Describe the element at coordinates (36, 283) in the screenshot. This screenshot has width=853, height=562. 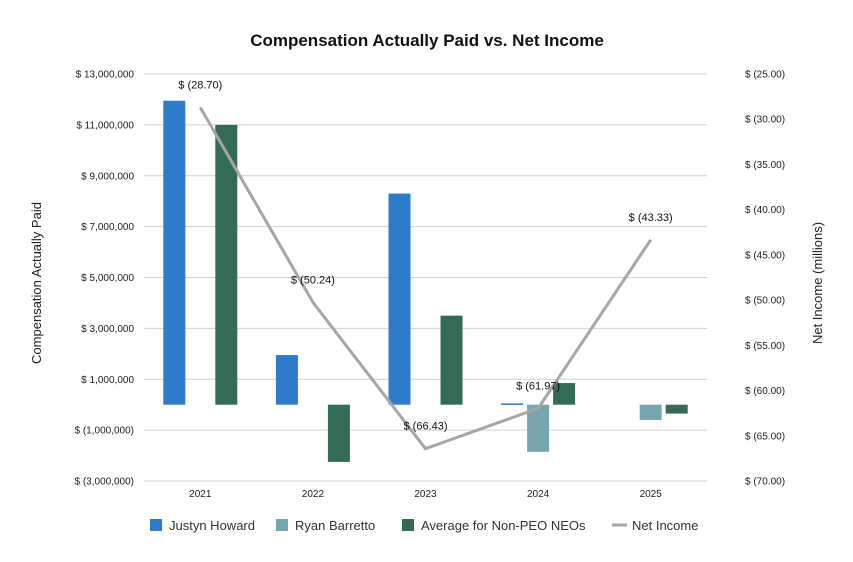
I see `y-axis-left-title: Compensation Actually Paid` at that location.